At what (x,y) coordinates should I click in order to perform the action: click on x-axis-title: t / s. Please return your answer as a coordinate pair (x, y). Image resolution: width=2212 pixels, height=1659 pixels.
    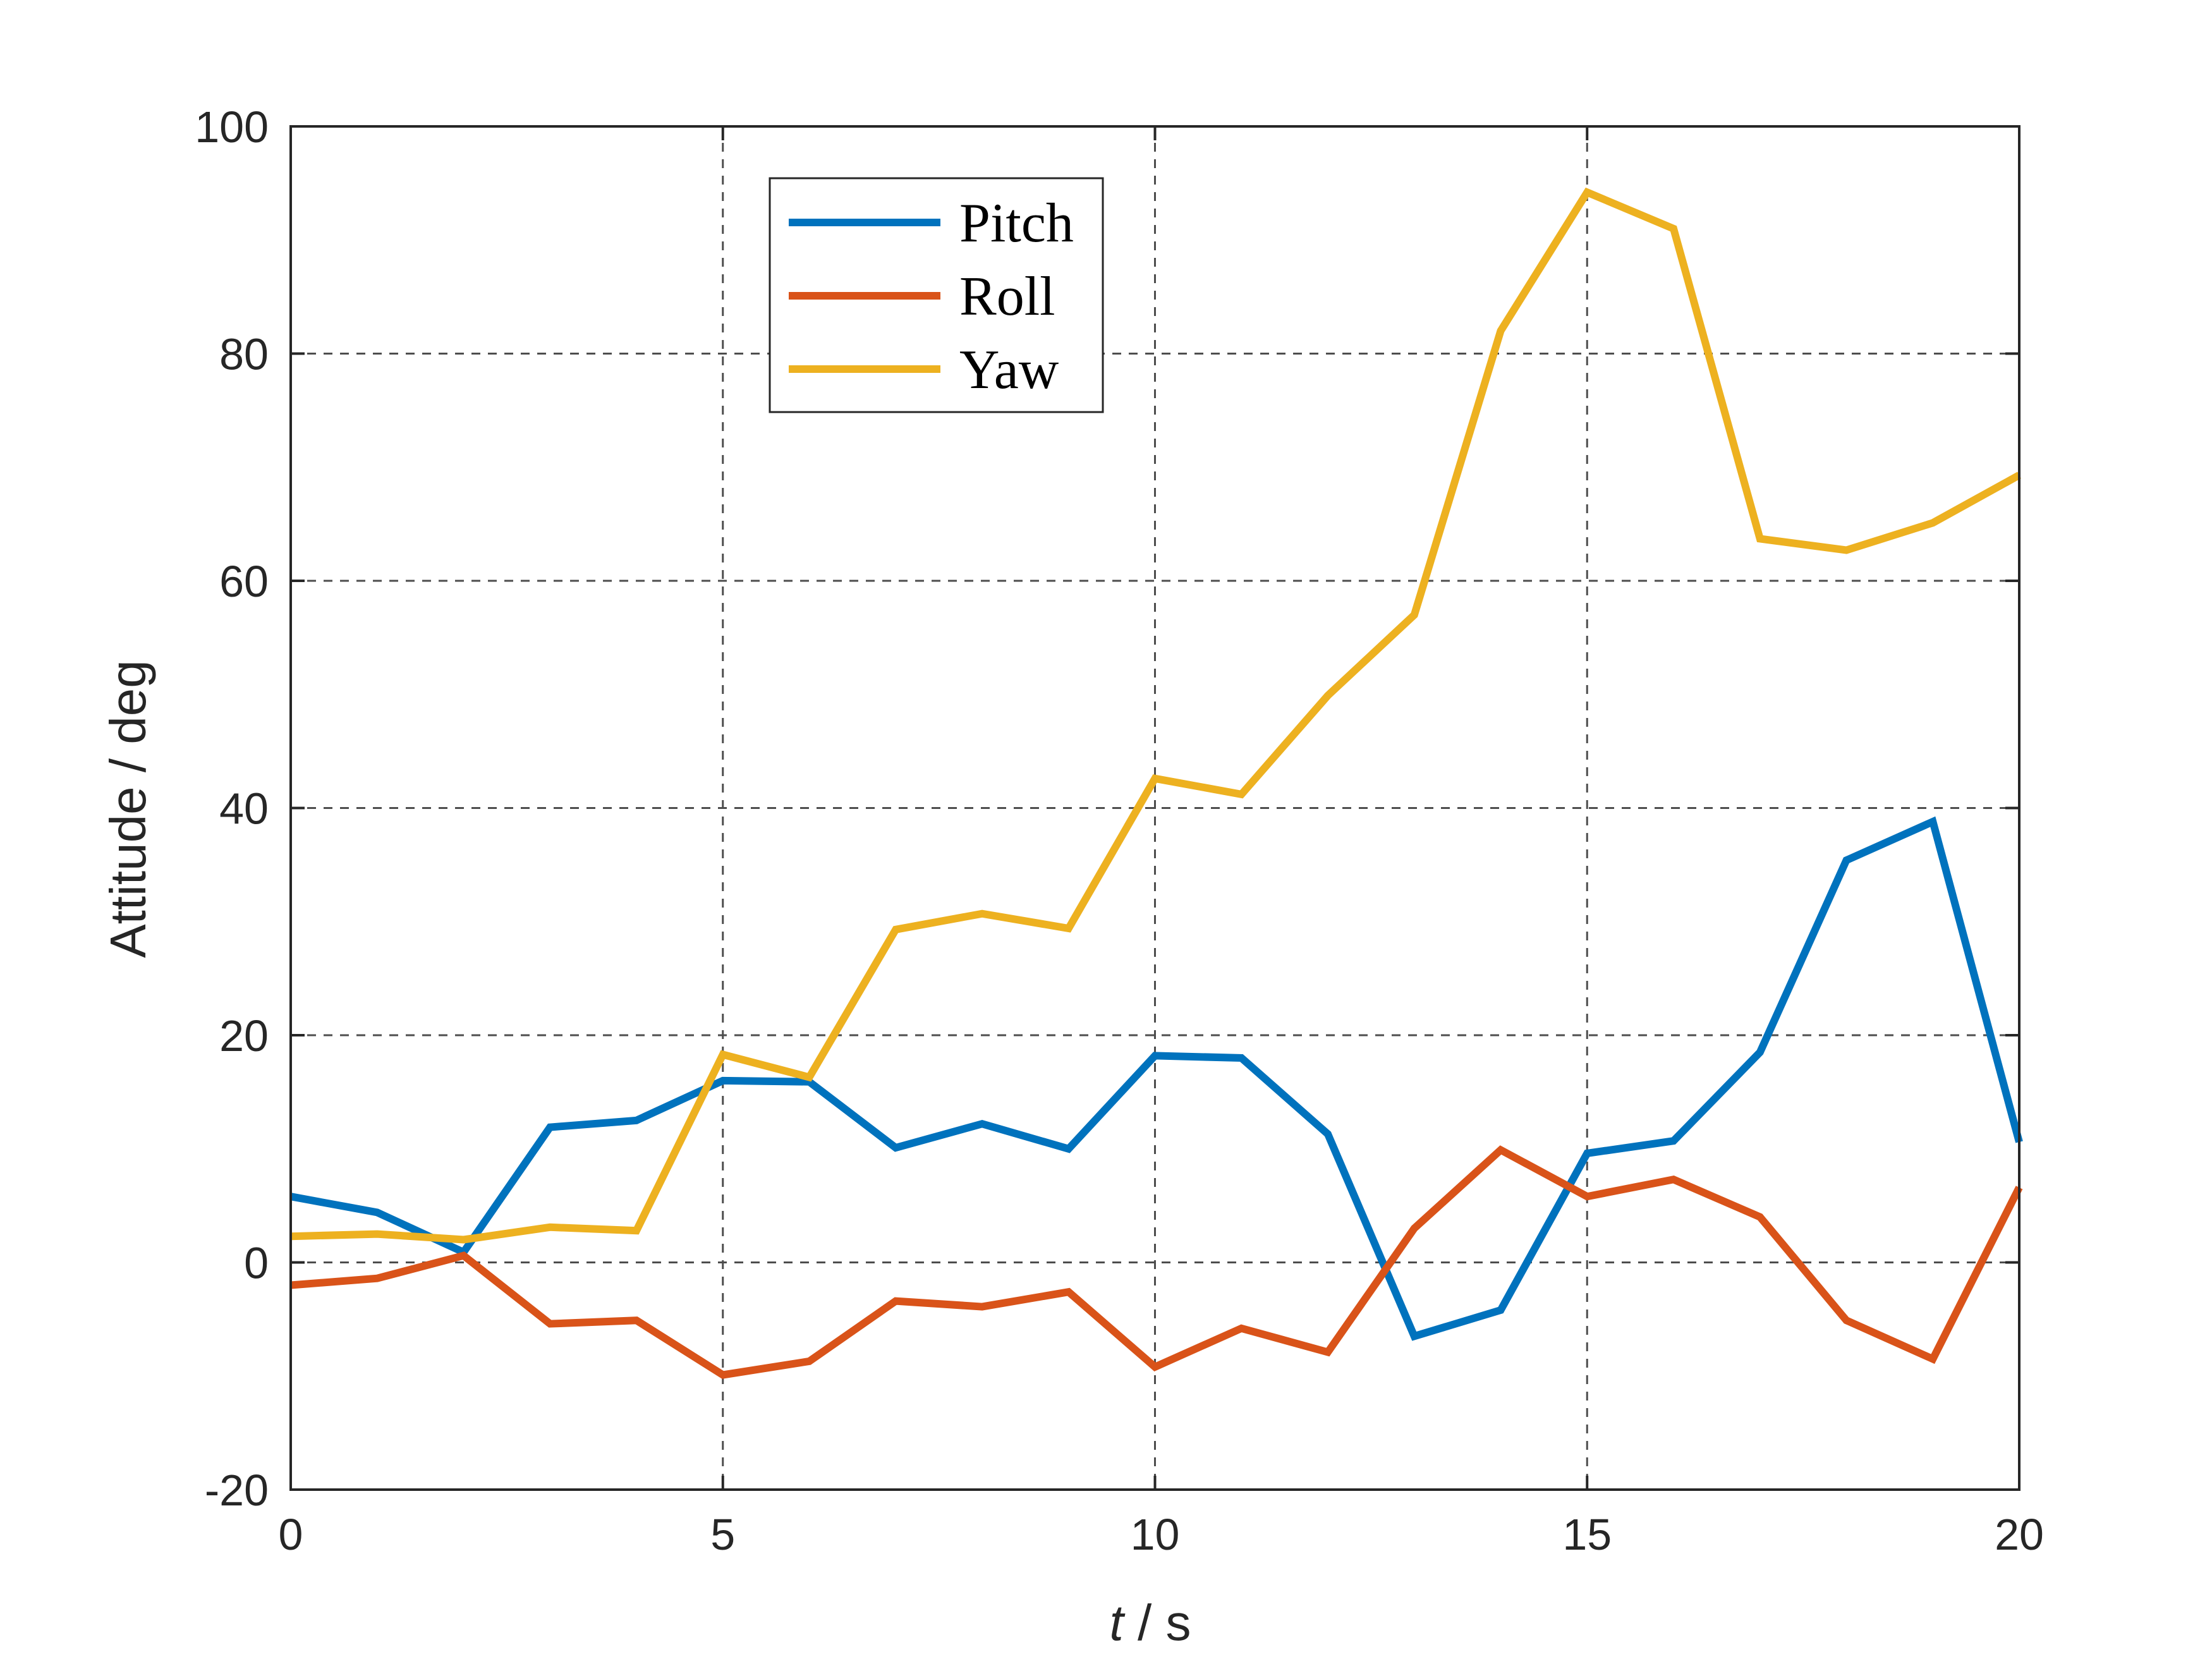
    Looking at the image, I should click on (1150, 1623).